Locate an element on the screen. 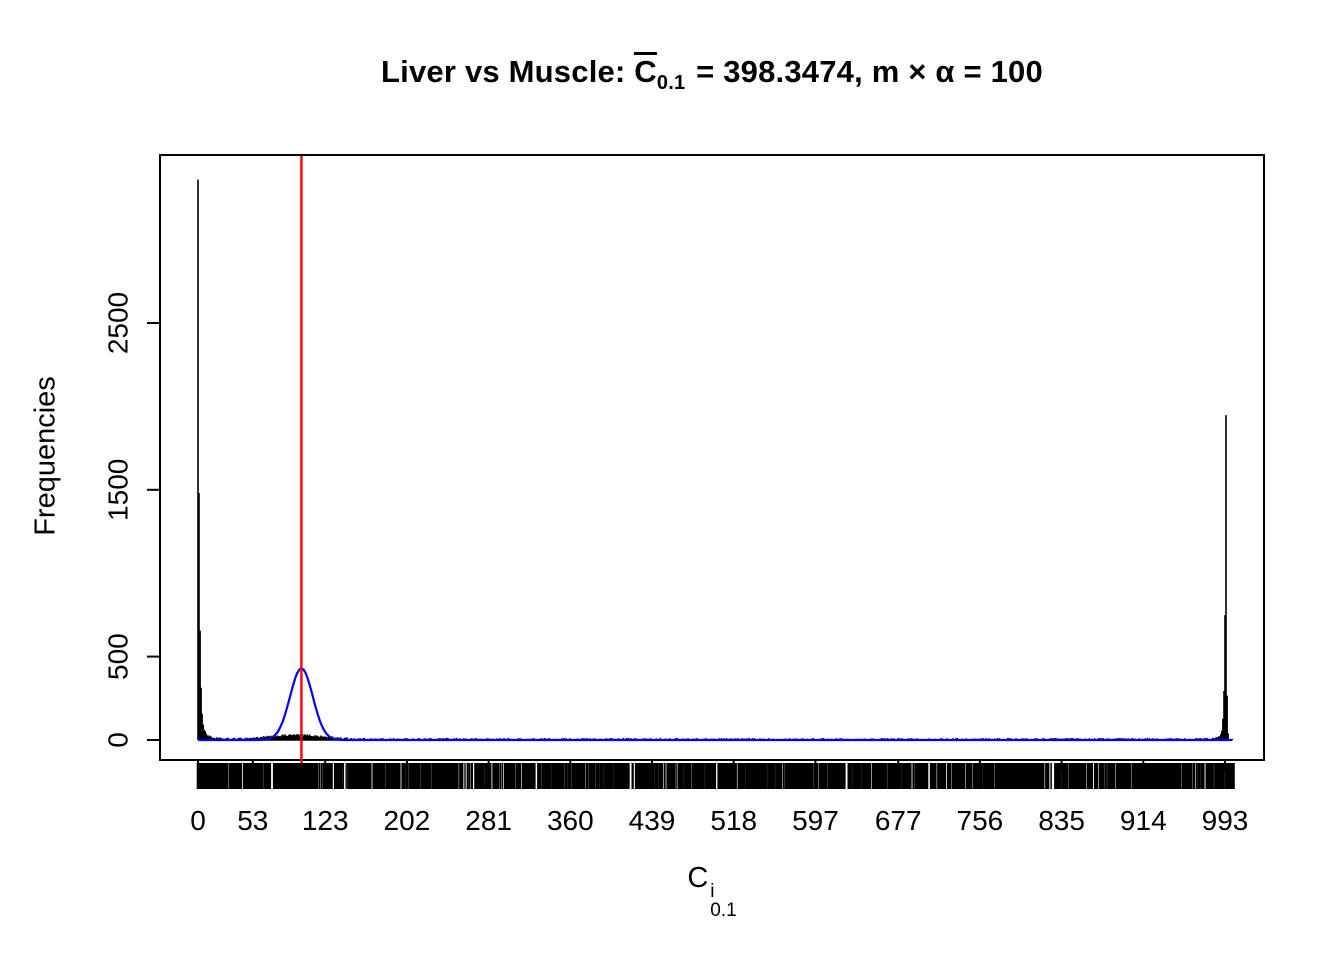 The width and height of the screenshot is (1344, 960). y-tick-label: 1500 is located at coordinates (118, 490).